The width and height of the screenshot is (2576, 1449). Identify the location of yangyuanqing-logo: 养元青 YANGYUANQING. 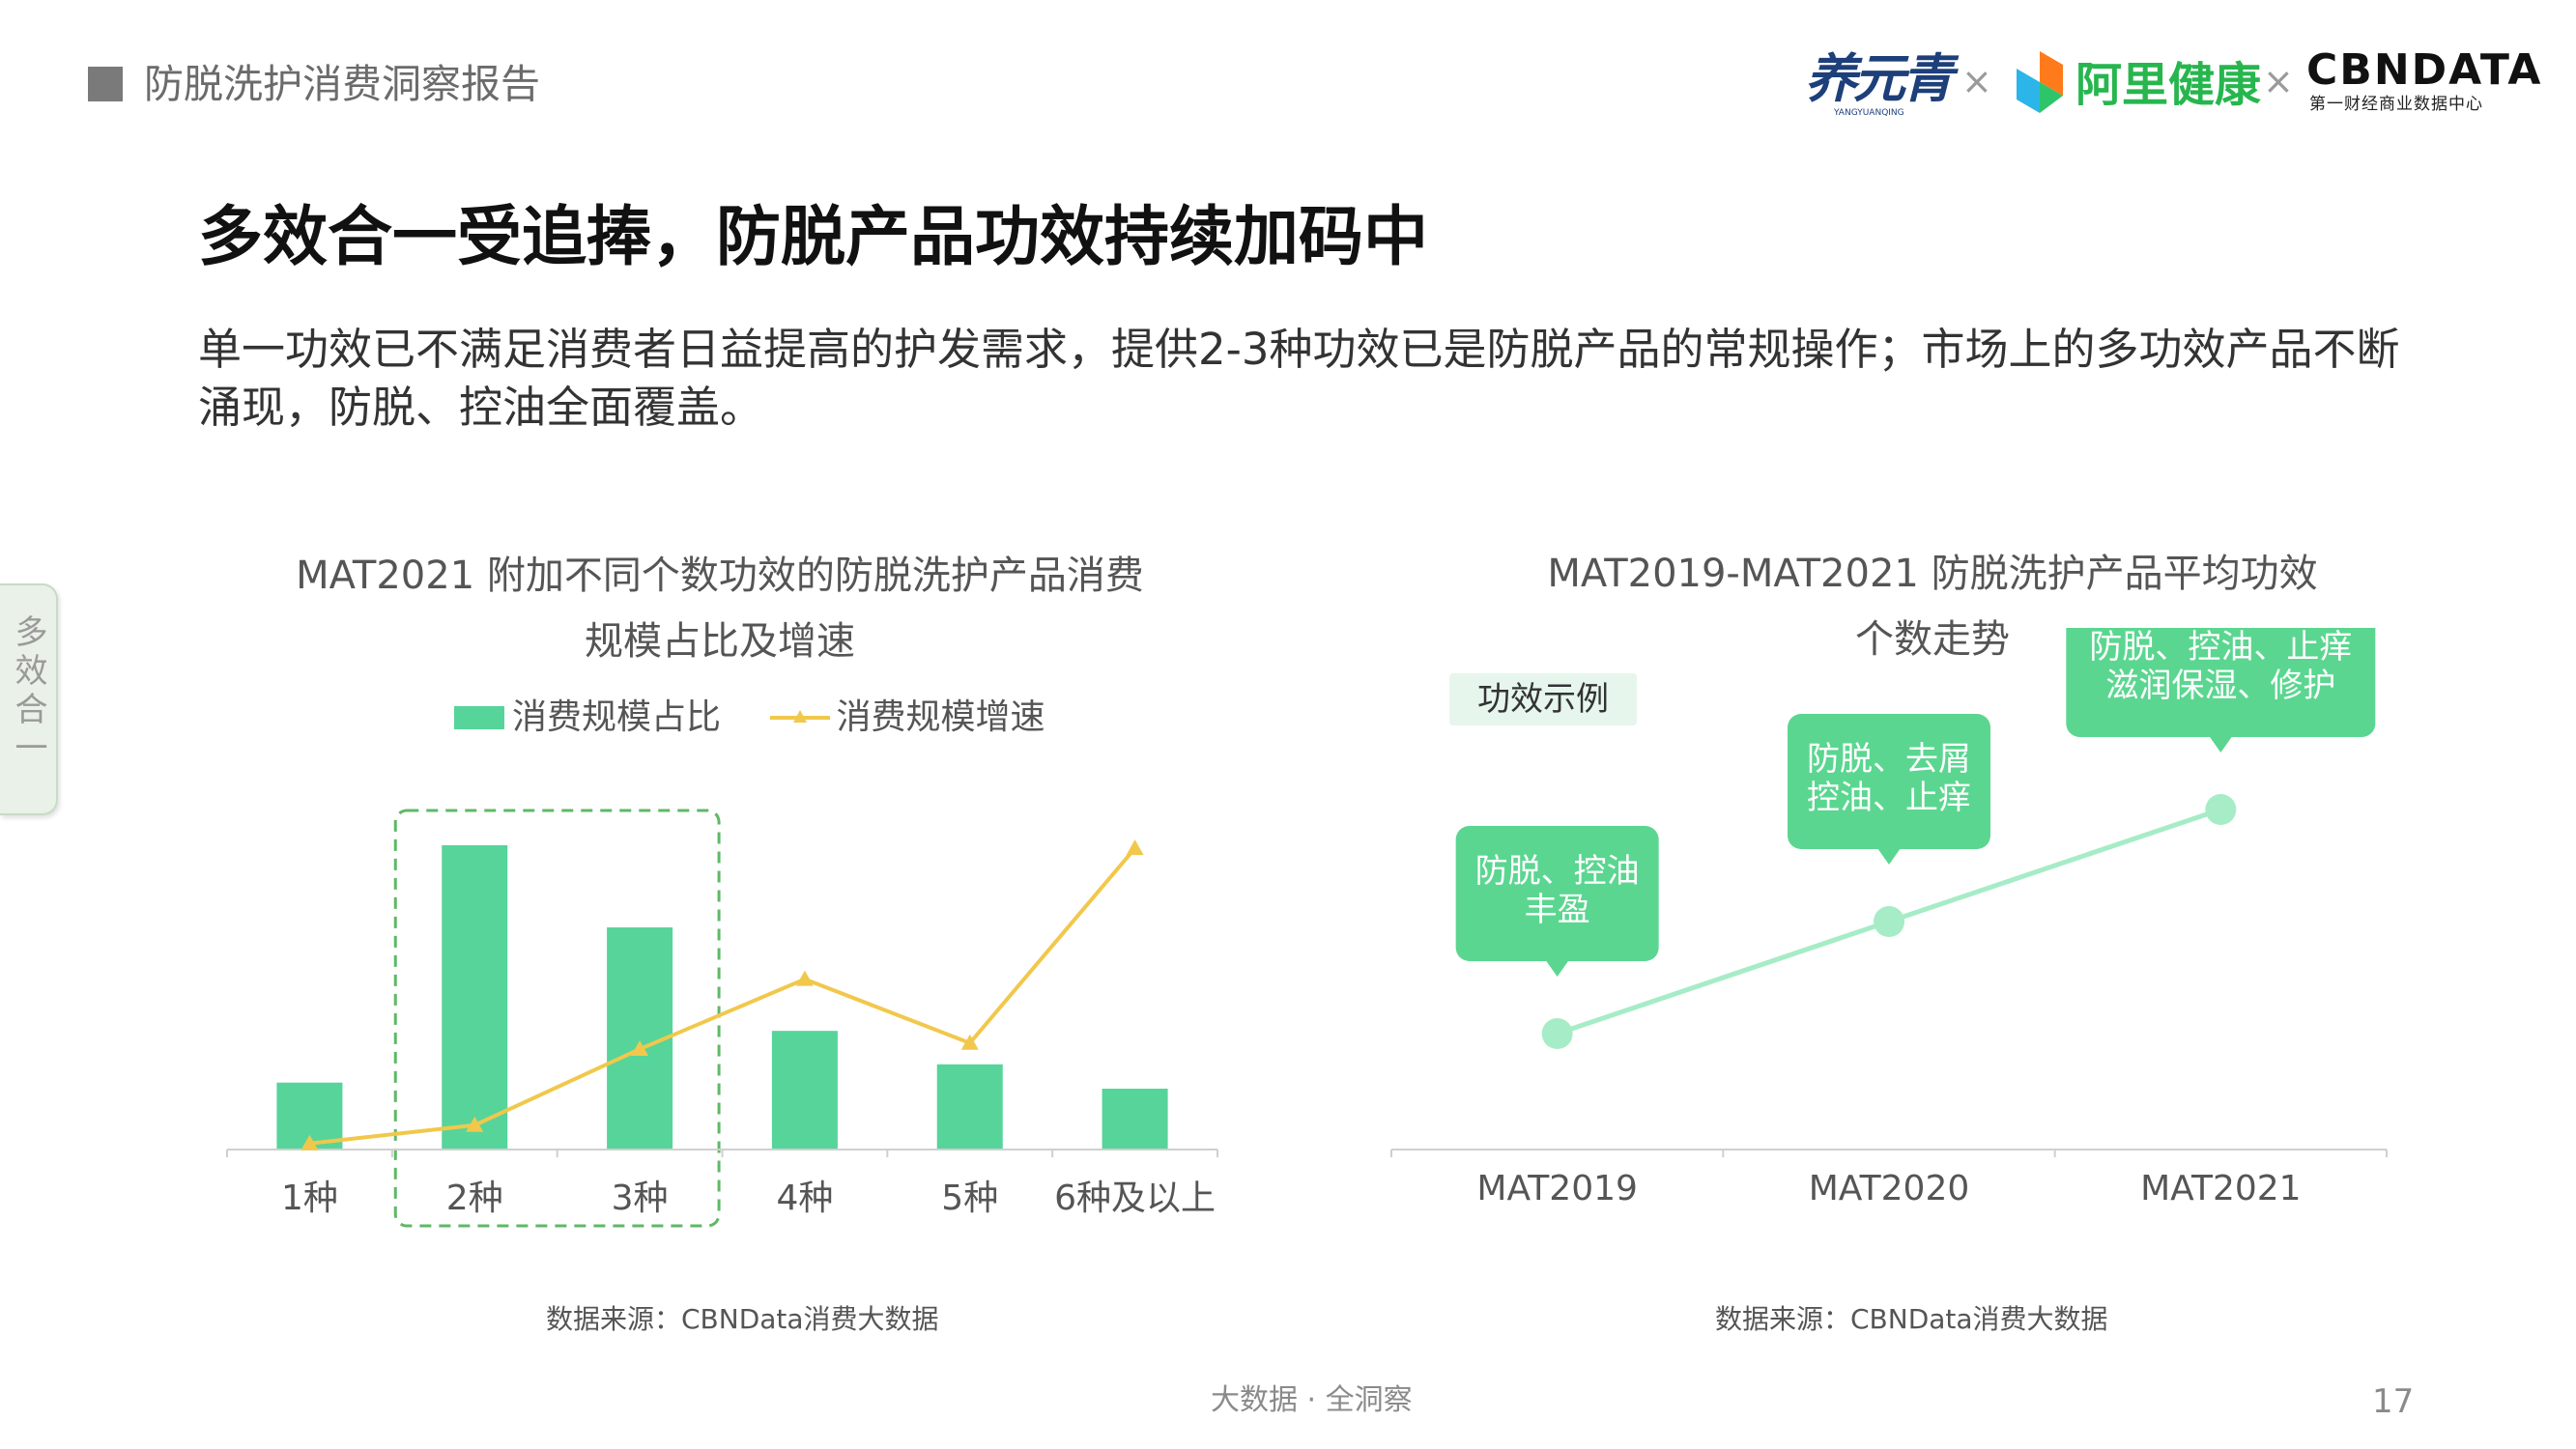
(1880, 84).